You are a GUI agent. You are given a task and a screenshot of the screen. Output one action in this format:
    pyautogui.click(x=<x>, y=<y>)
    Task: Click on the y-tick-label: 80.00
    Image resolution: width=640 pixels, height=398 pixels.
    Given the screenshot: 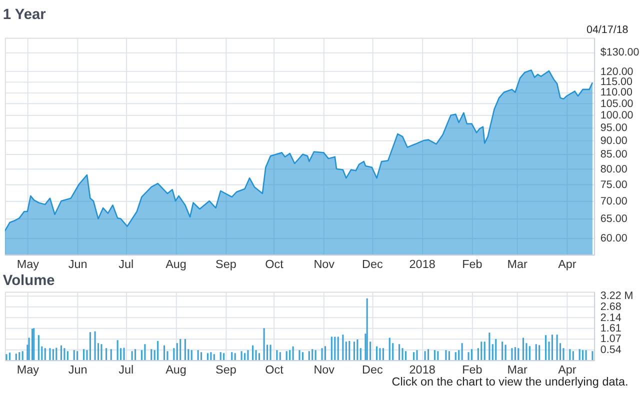 What is the action you would take?
    pyautogui.click(x=614, y=169)
    